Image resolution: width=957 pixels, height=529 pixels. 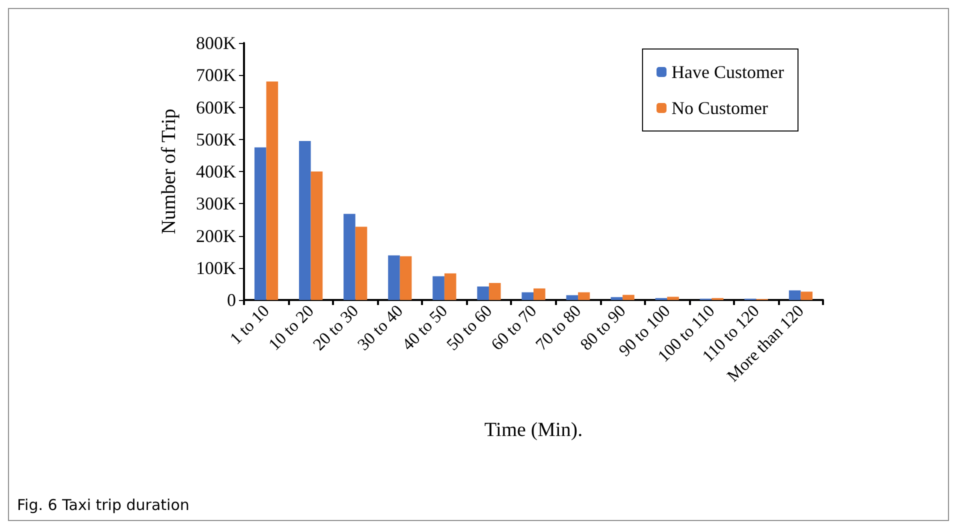 I want to click on caption: Fig. 6 Taxi trip duration, so click(x=103, y=505).